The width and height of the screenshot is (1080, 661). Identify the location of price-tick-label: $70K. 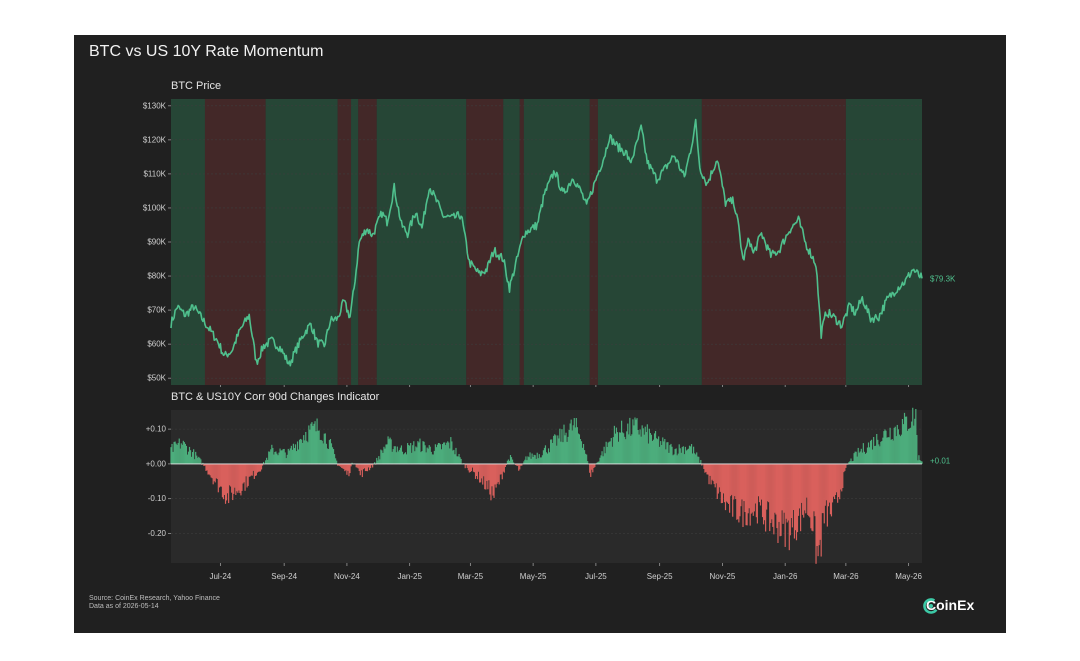
(156, 310).